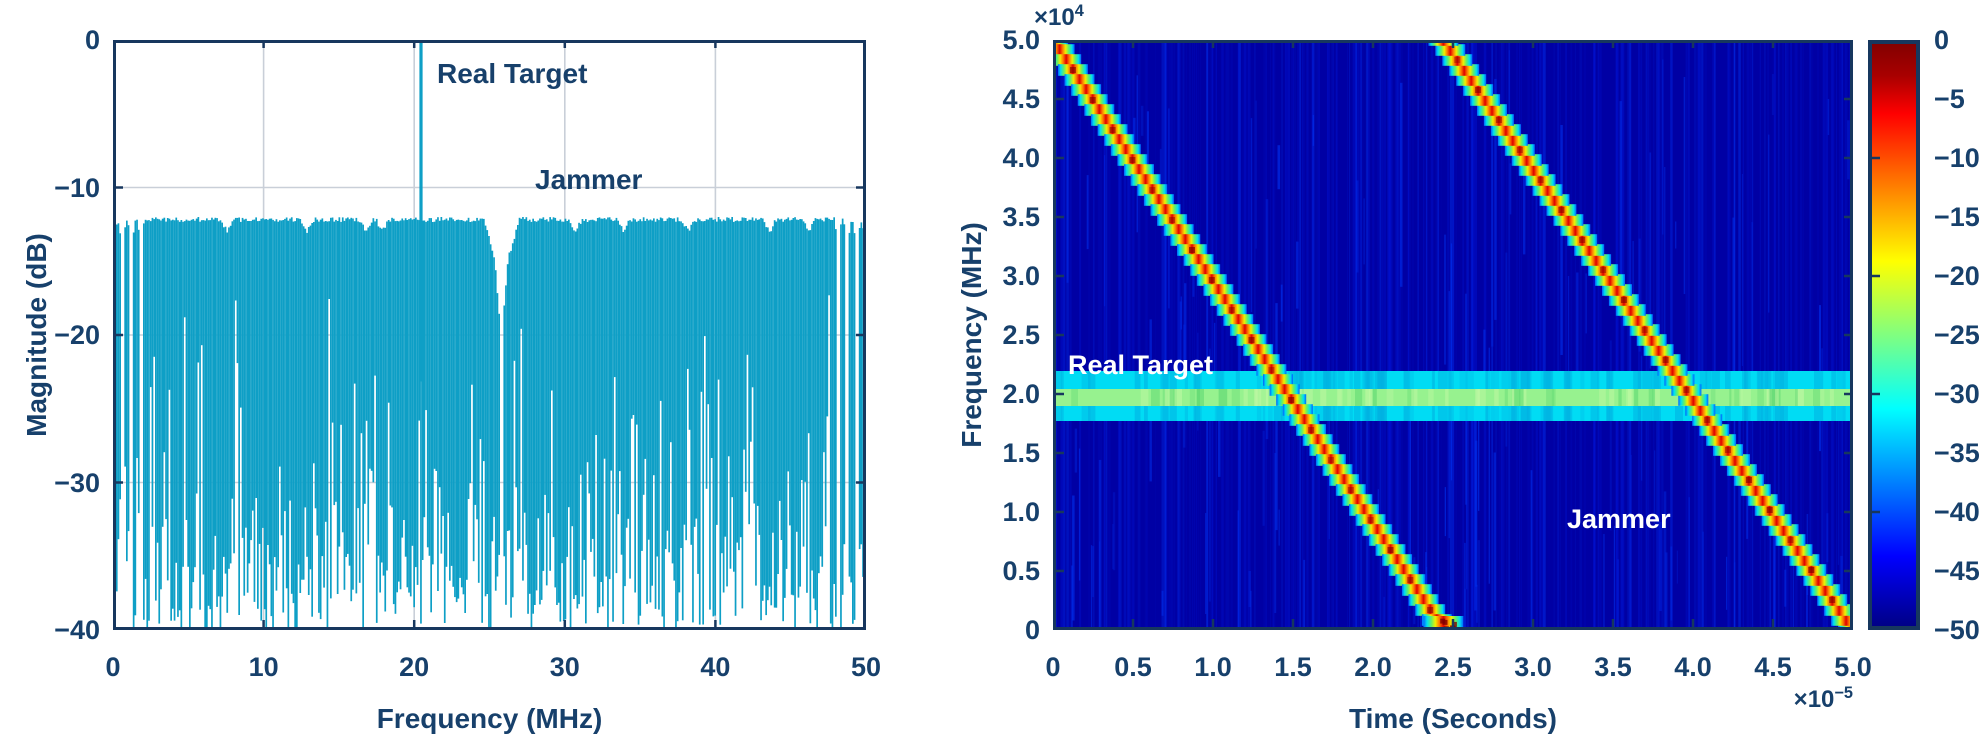 Image resolution: width=1980 pixels, height=742 pixels. I want to click on right-y-tick: 4.0, so click(1021, 158).